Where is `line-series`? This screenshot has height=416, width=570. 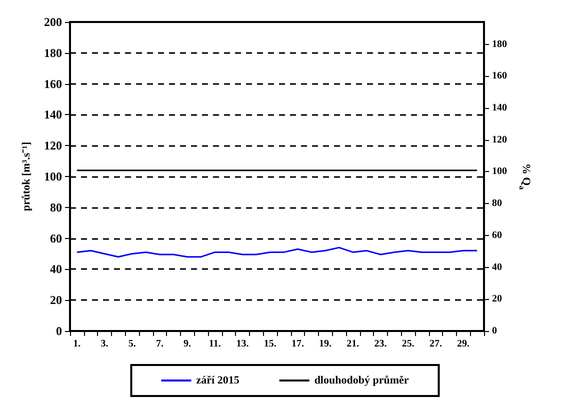
line-series is located at coordinates (277, 252).